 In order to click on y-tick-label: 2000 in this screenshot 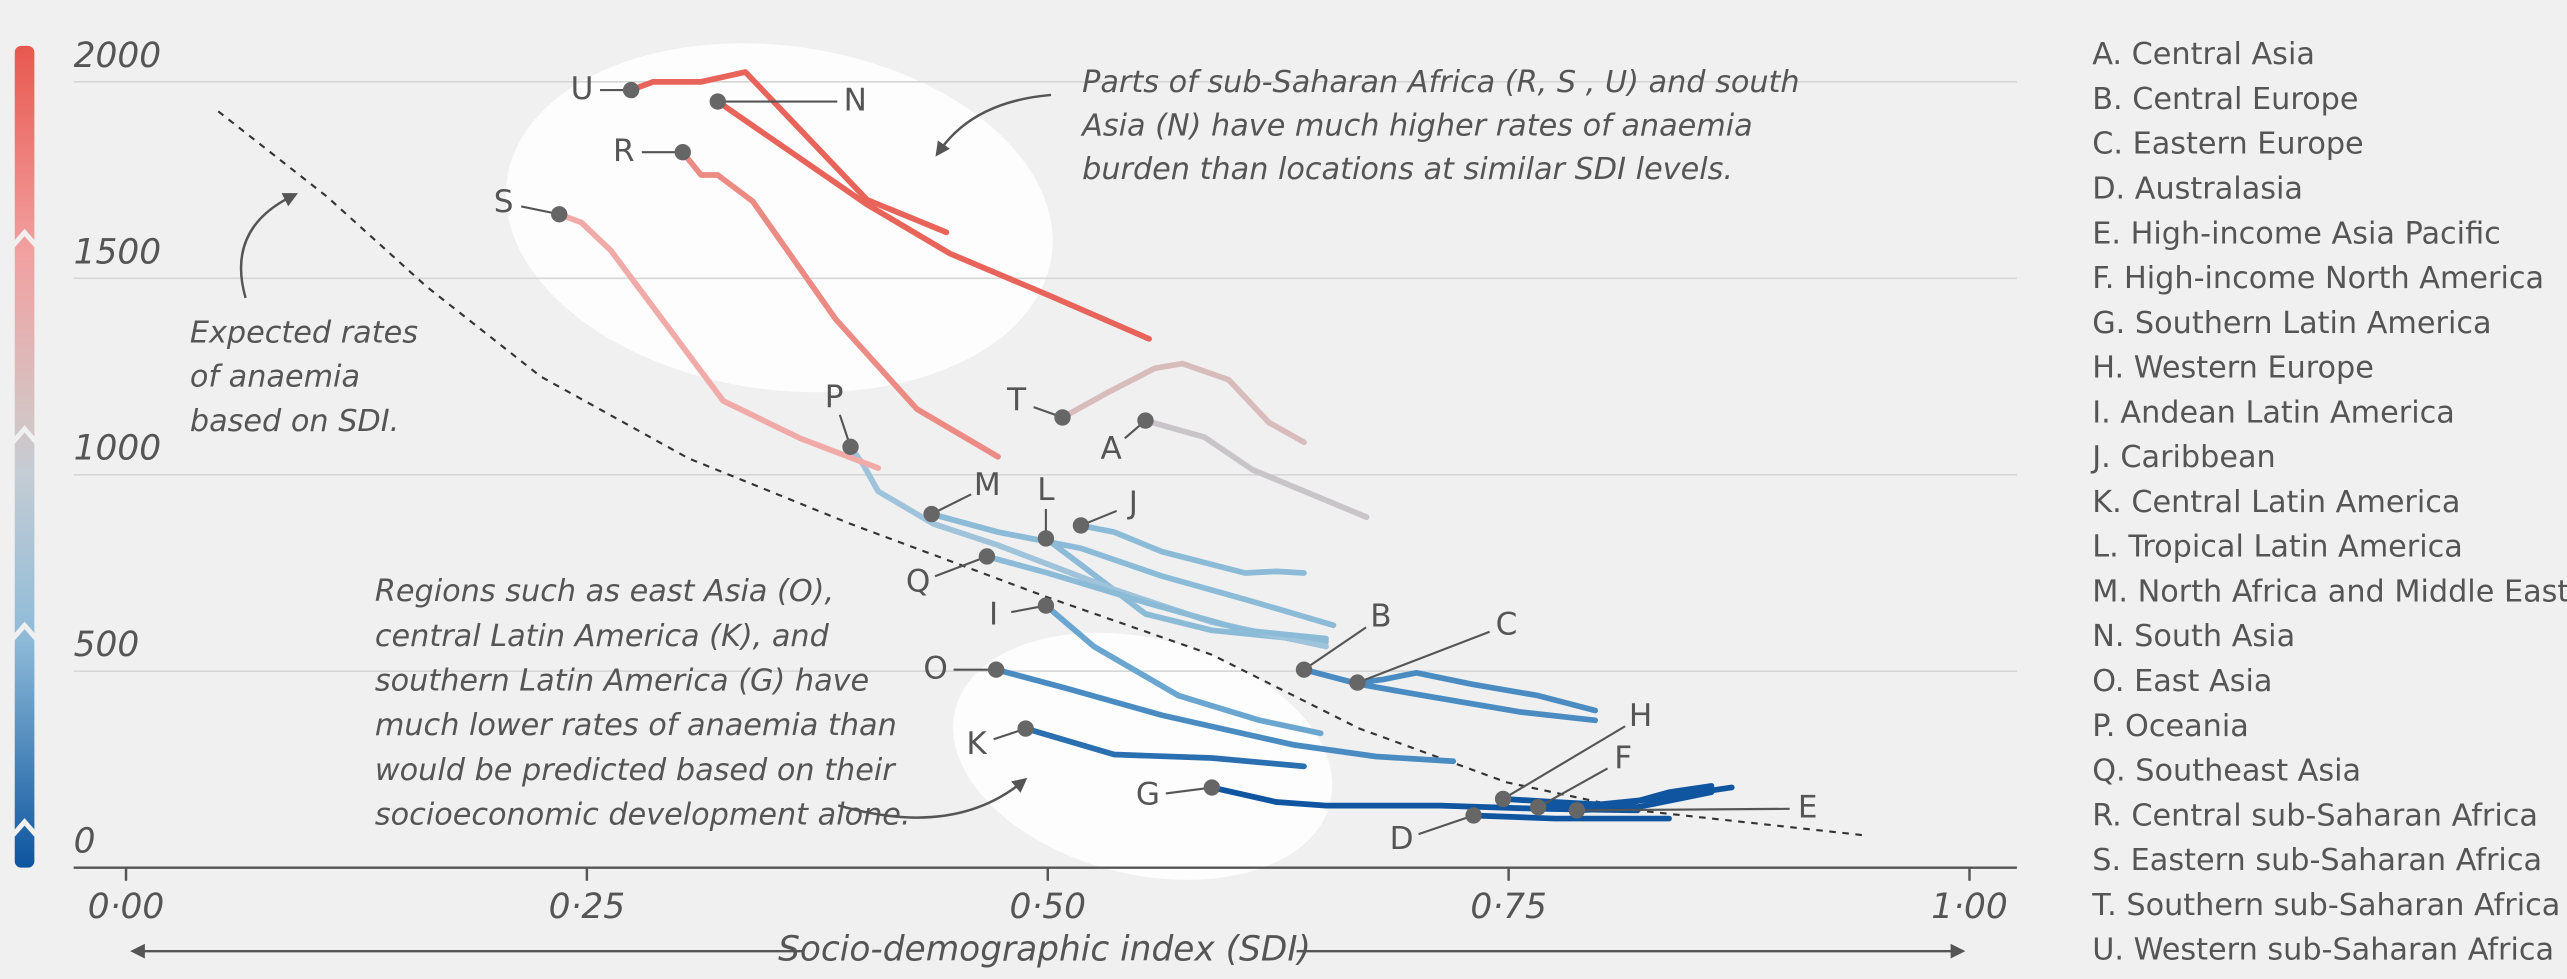, I will do `click(117, 56)`.